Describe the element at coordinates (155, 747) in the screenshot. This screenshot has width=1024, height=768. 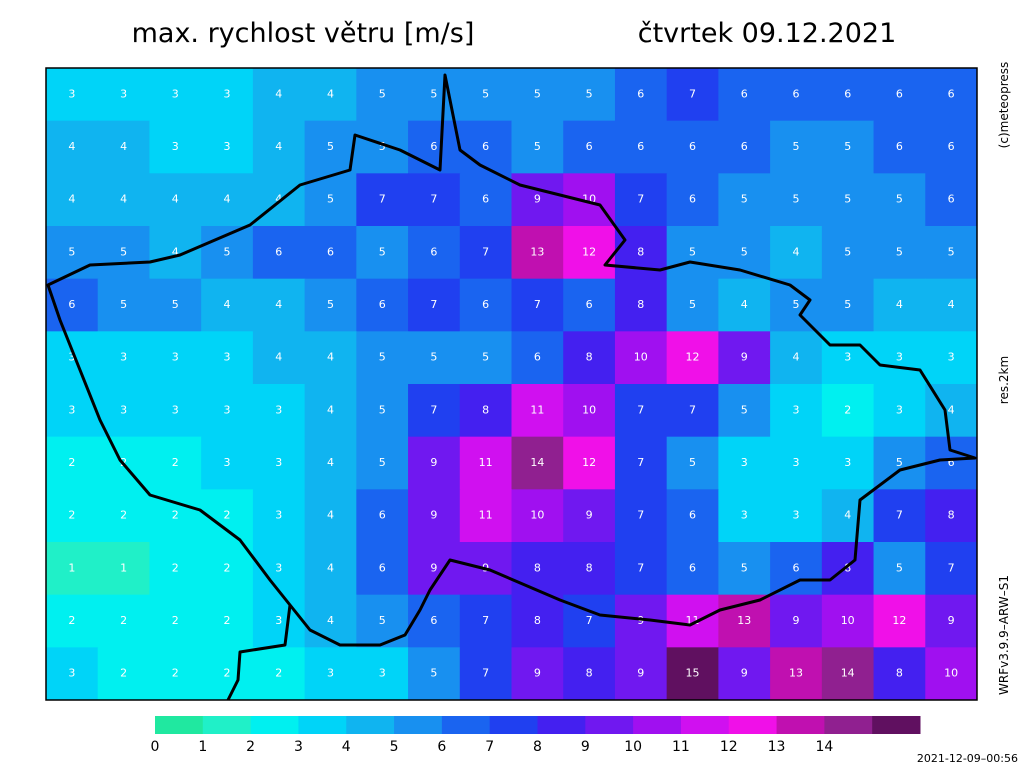
I see `colorbar-tick-label: 0` at that location.